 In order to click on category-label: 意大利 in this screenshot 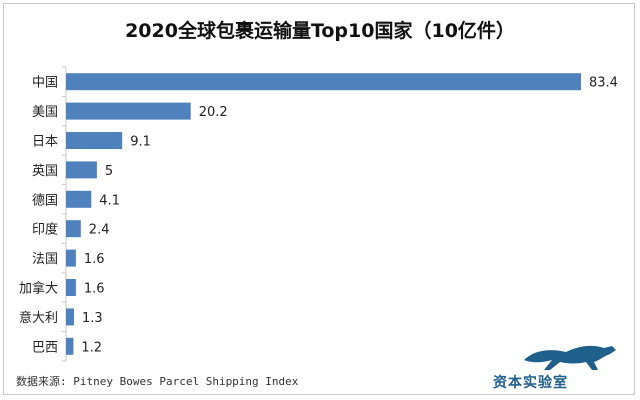, I will do `click(38, 318)`.